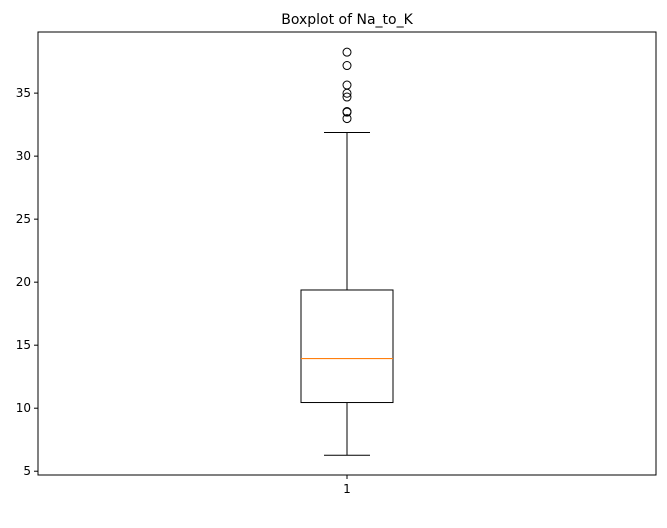  I want to click on y-tick-label: 5, so click(27, 471).